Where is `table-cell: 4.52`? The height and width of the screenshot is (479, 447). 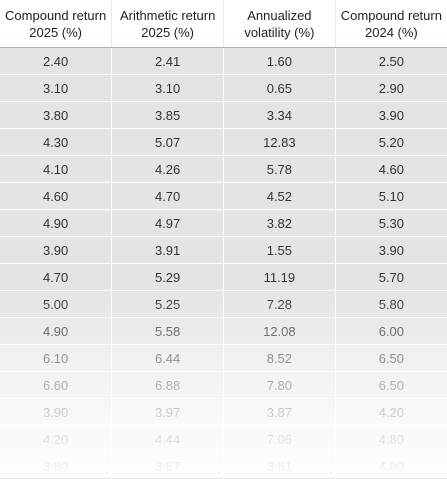
table-cell: 4.52 is located at coordinates (280, 196).